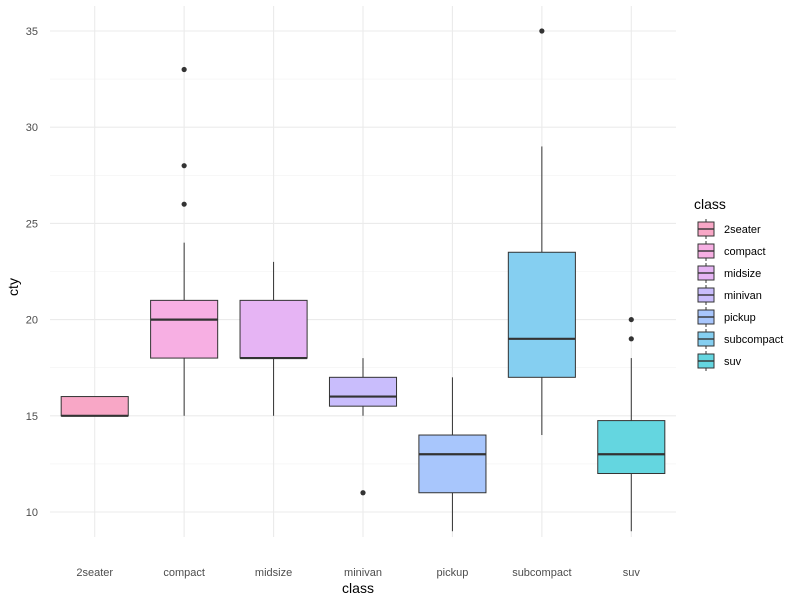 Image resolution: width=800 pixels, height=602 pixels. Describe the element at coordinates (742, 230) in the screenshot. I see `legend-label: 2seater` at that location.